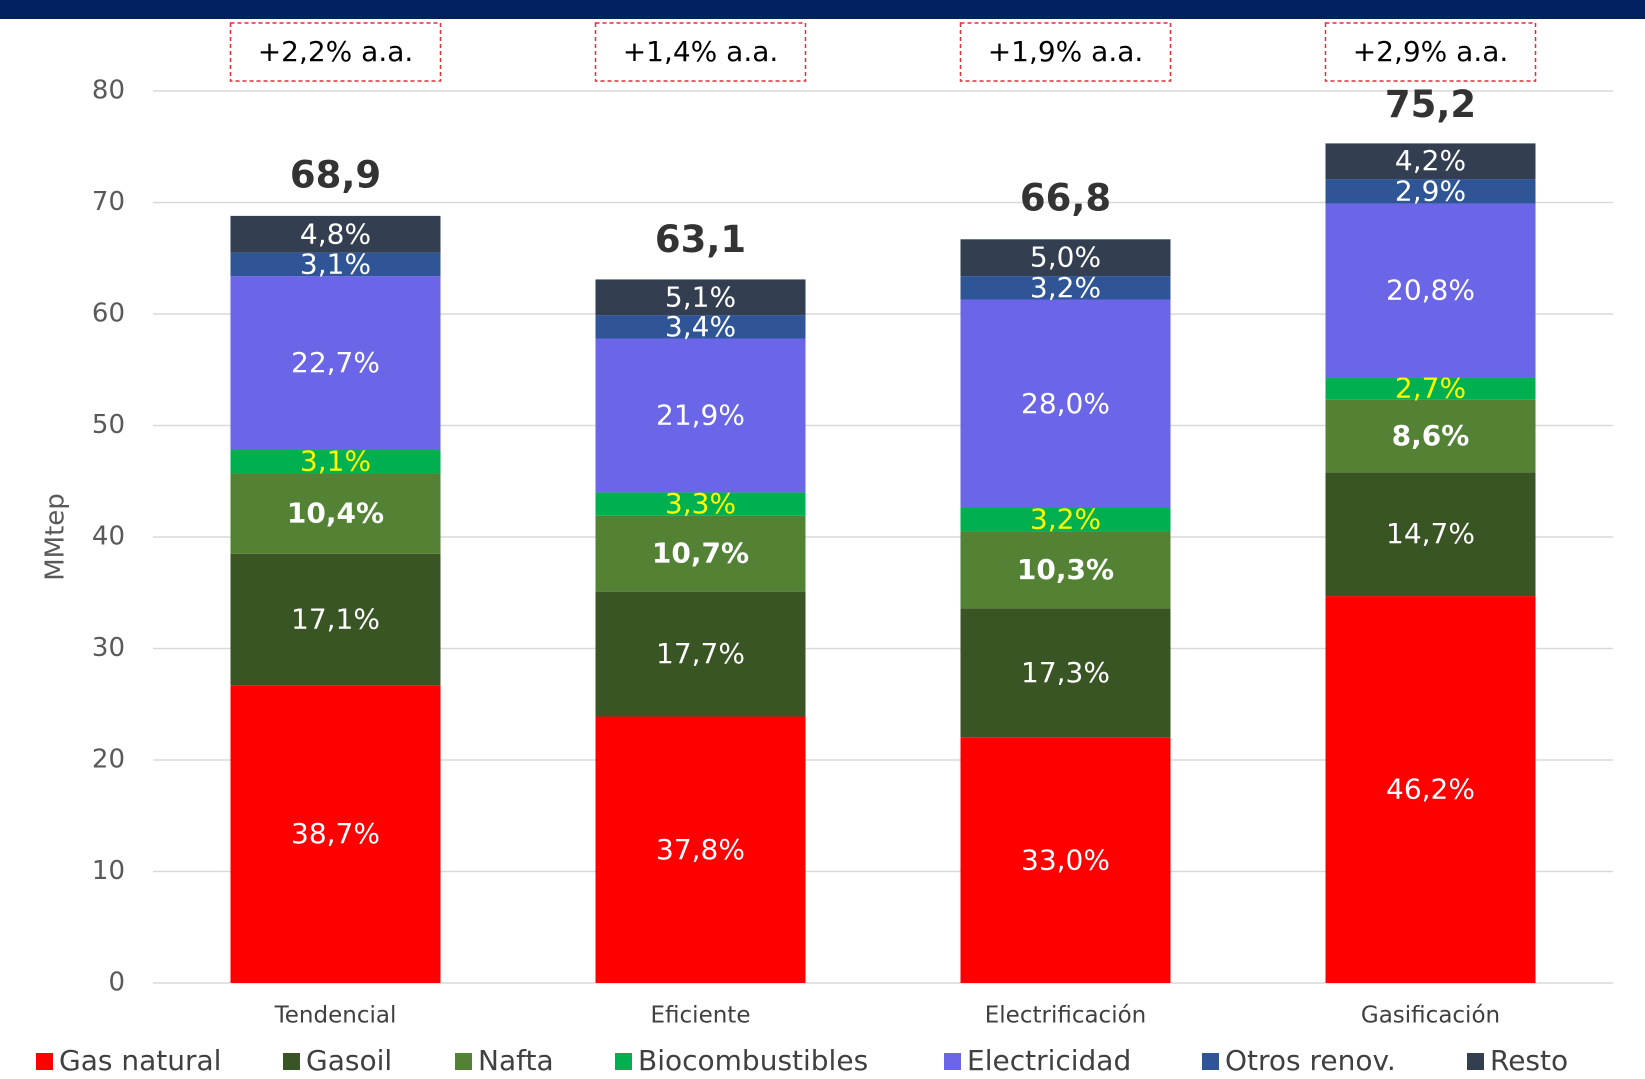 This screenshot has width=1645, height=1079. Describe the element at coordinates (116, 983) in the screenshot. I see `y-tick-label: 0` at that location.